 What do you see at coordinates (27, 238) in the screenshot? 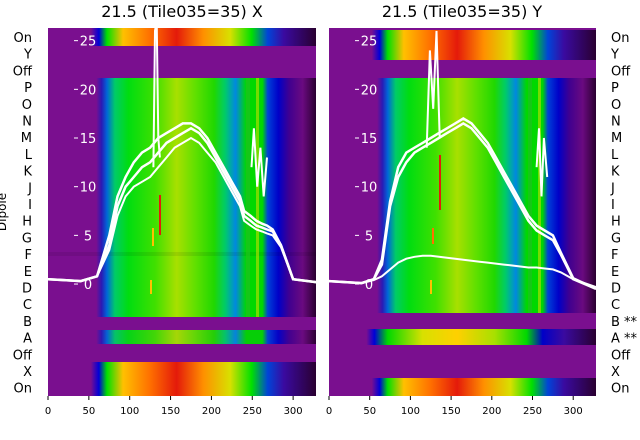
I see `row-label: G` at bounding box center [27, 238].